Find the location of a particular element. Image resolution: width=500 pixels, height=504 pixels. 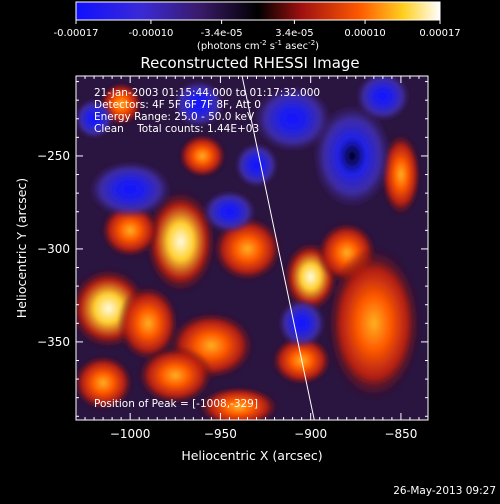

info-detectors: Detectors: 4F 5F 6F 7F 8F, Att 0 is located at coordinates (177, 105).